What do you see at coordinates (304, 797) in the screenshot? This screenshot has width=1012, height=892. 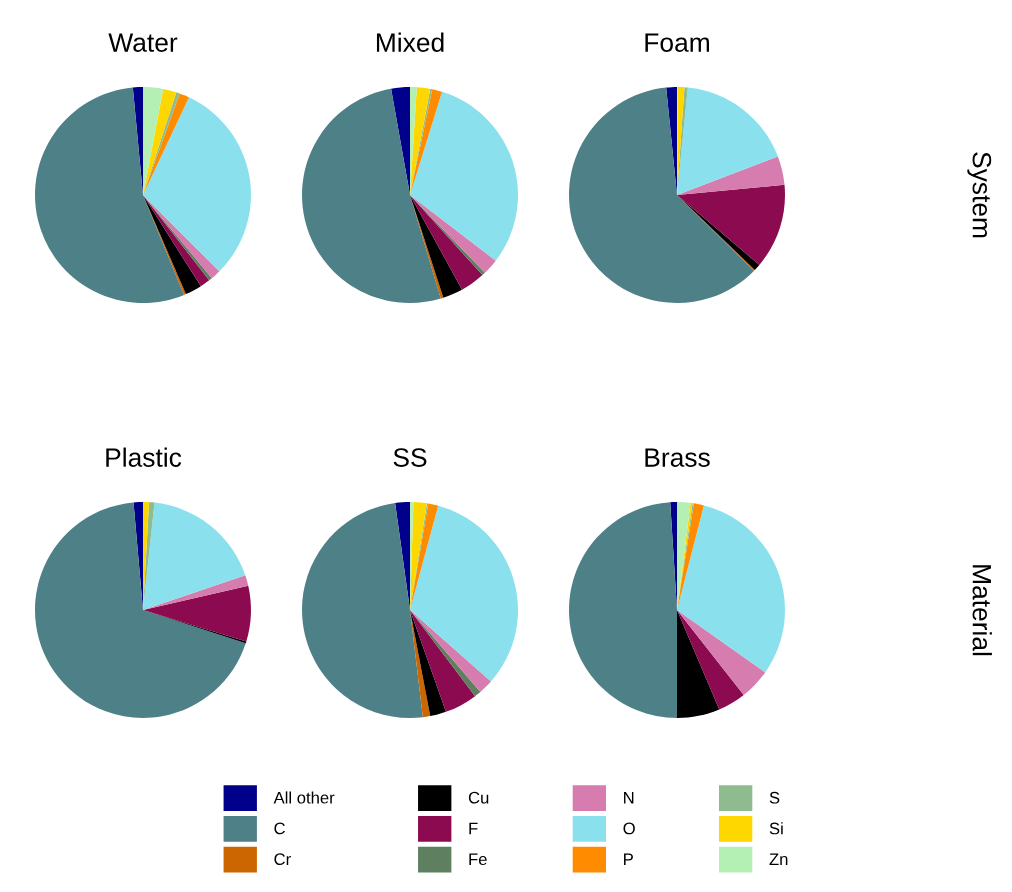 I see `legend-label: All other` at bounding box center [304, 797].